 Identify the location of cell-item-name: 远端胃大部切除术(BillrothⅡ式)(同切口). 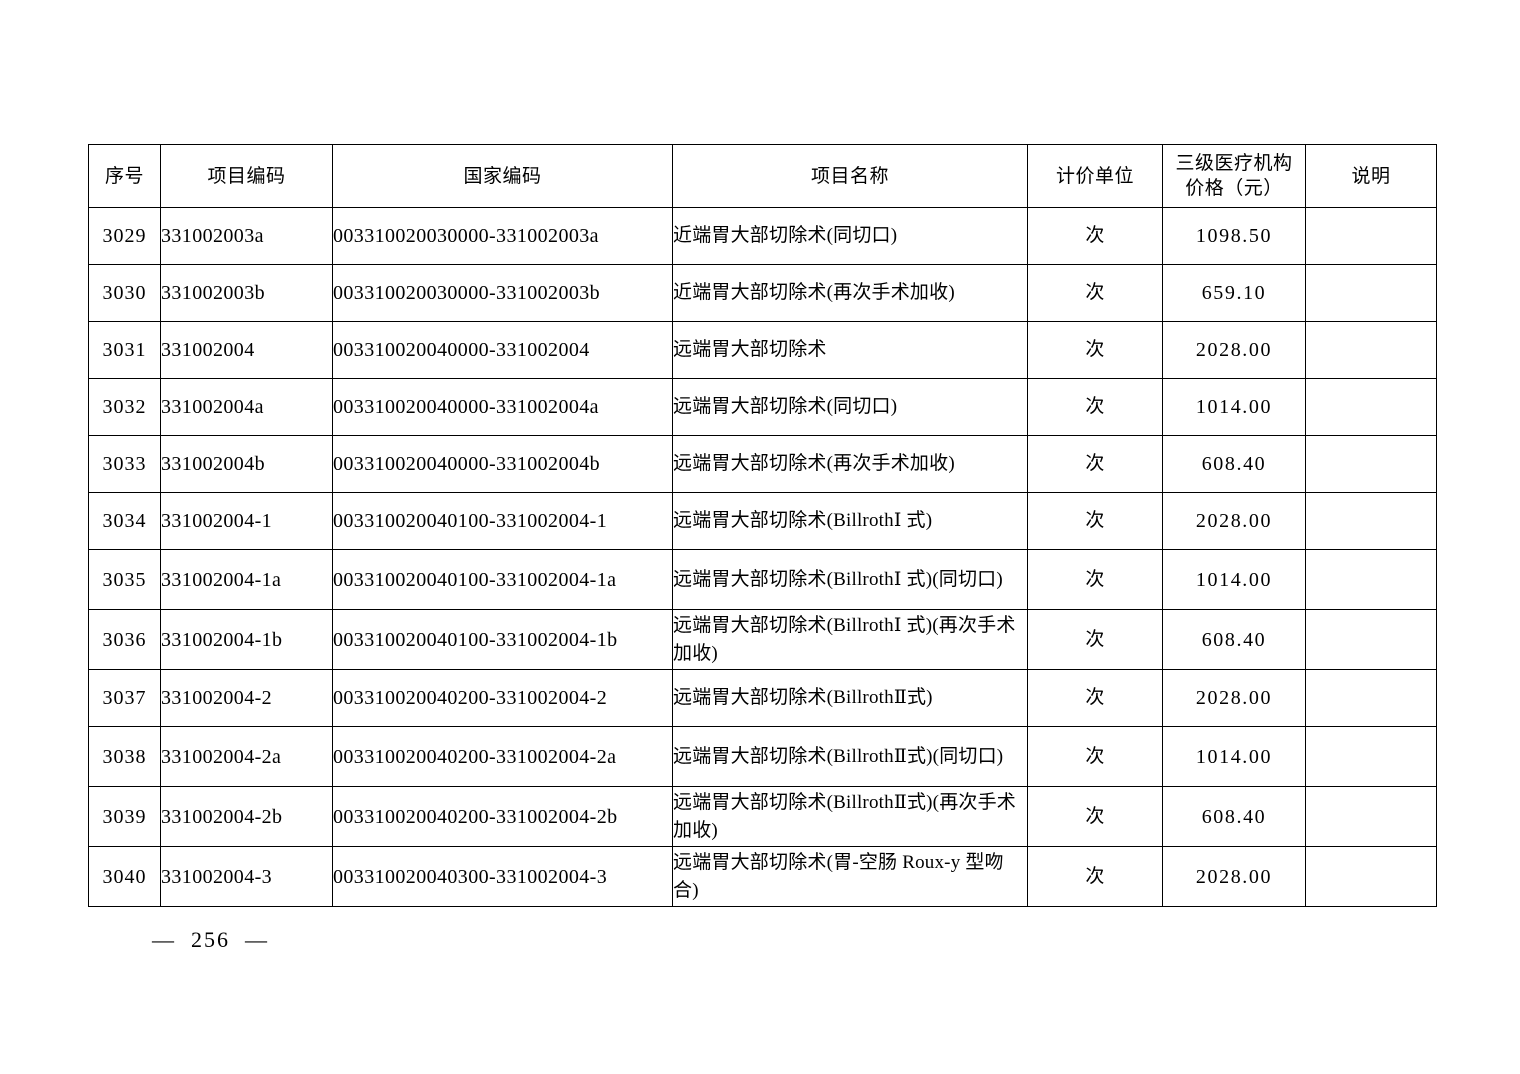
(850, 756).